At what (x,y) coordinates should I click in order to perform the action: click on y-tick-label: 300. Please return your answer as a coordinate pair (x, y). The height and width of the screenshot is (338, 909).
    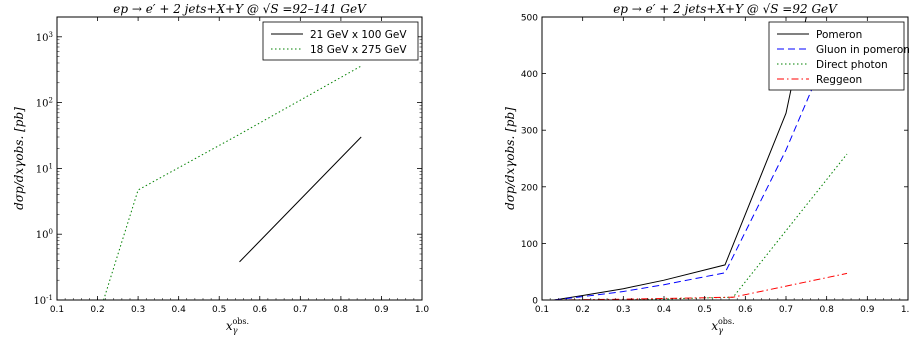
    Looking at the image, I should click on (529, 132).